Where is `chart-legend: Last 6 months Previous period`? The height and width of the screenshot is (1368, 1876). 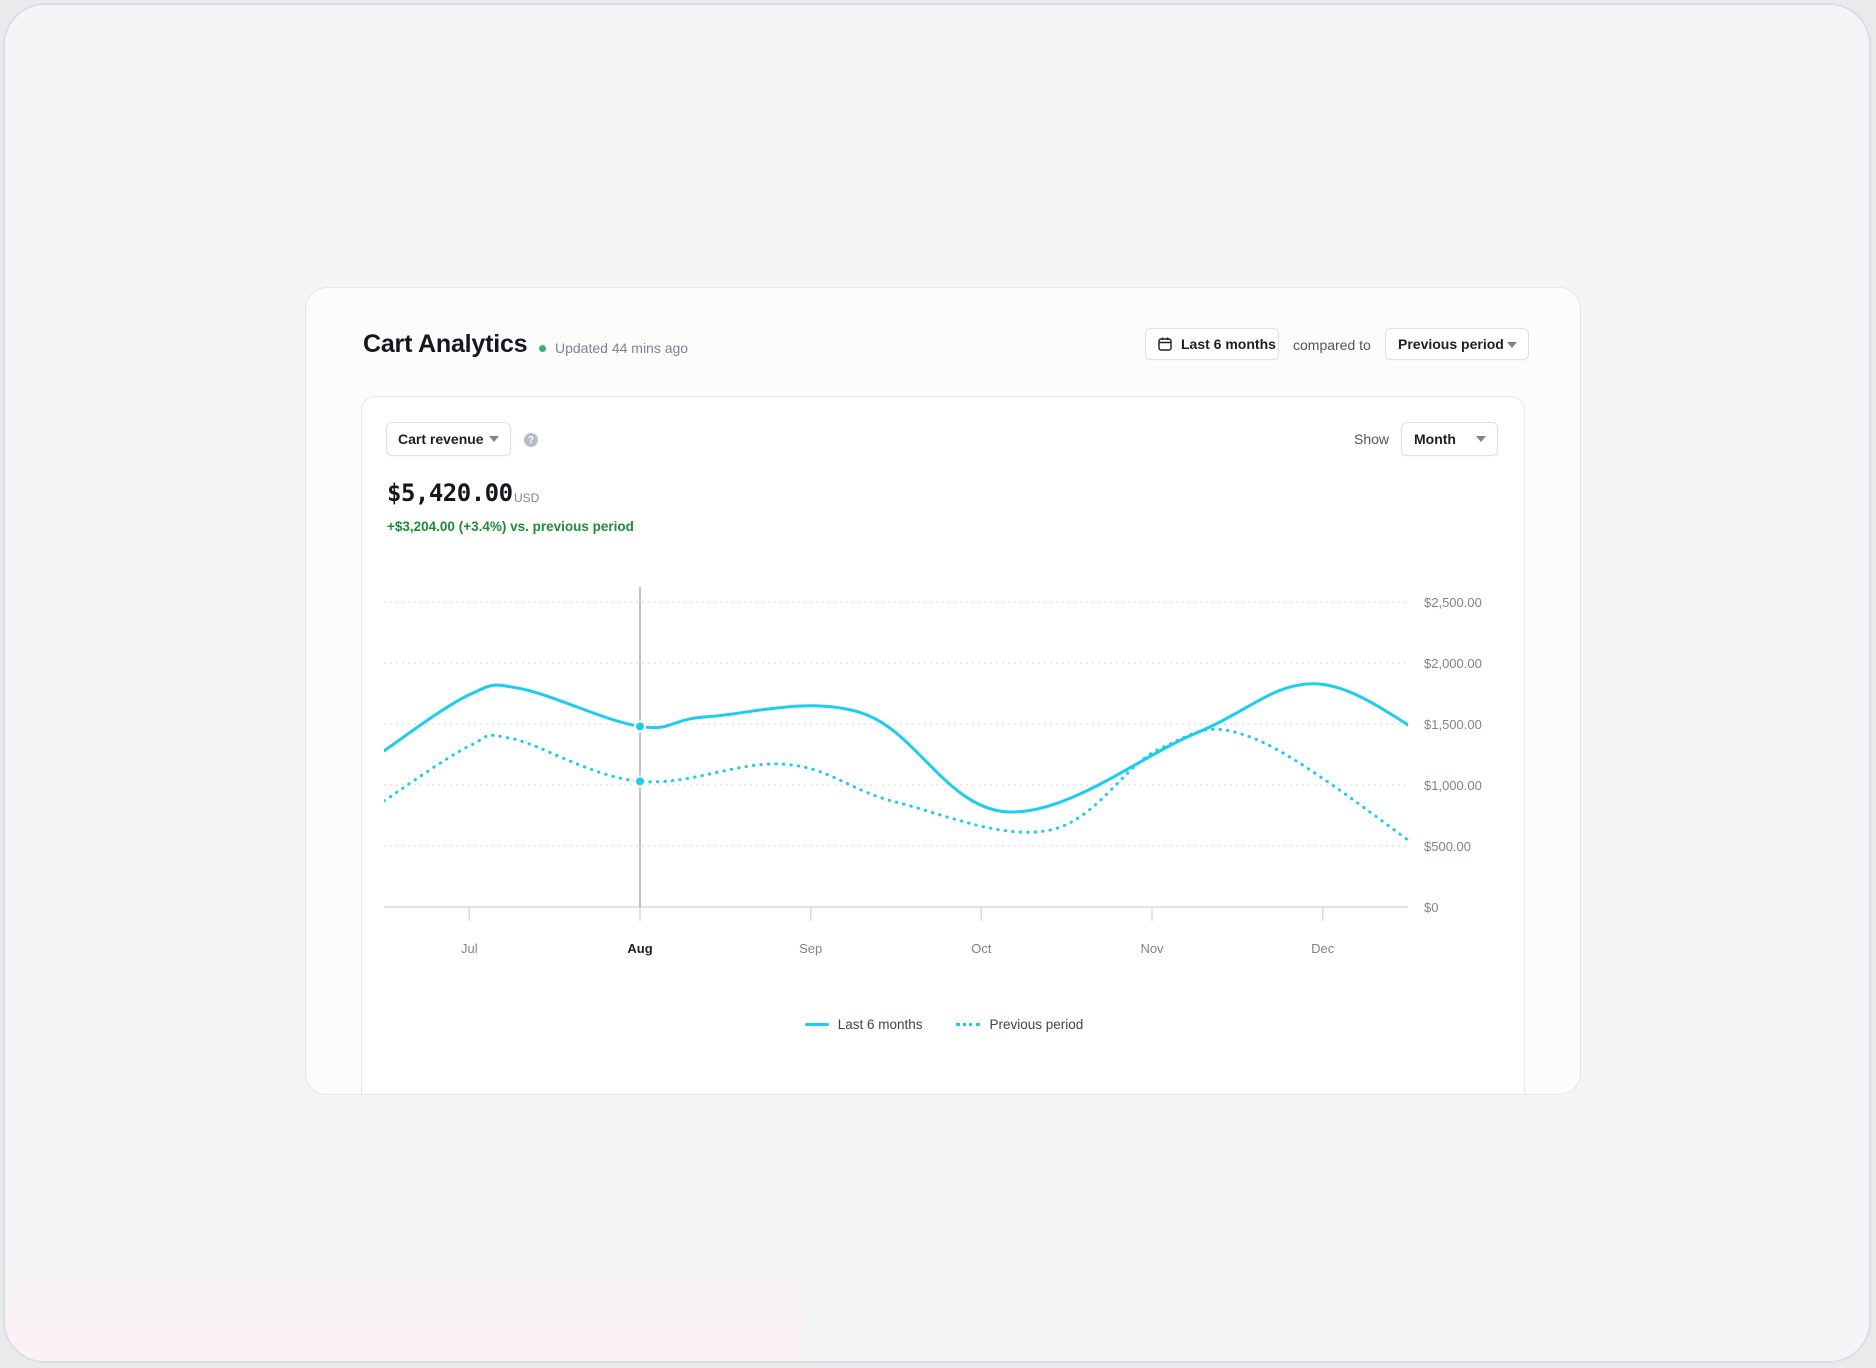
chart-legend: Last 6 months Previous period is located at coordinates (944, 1024).